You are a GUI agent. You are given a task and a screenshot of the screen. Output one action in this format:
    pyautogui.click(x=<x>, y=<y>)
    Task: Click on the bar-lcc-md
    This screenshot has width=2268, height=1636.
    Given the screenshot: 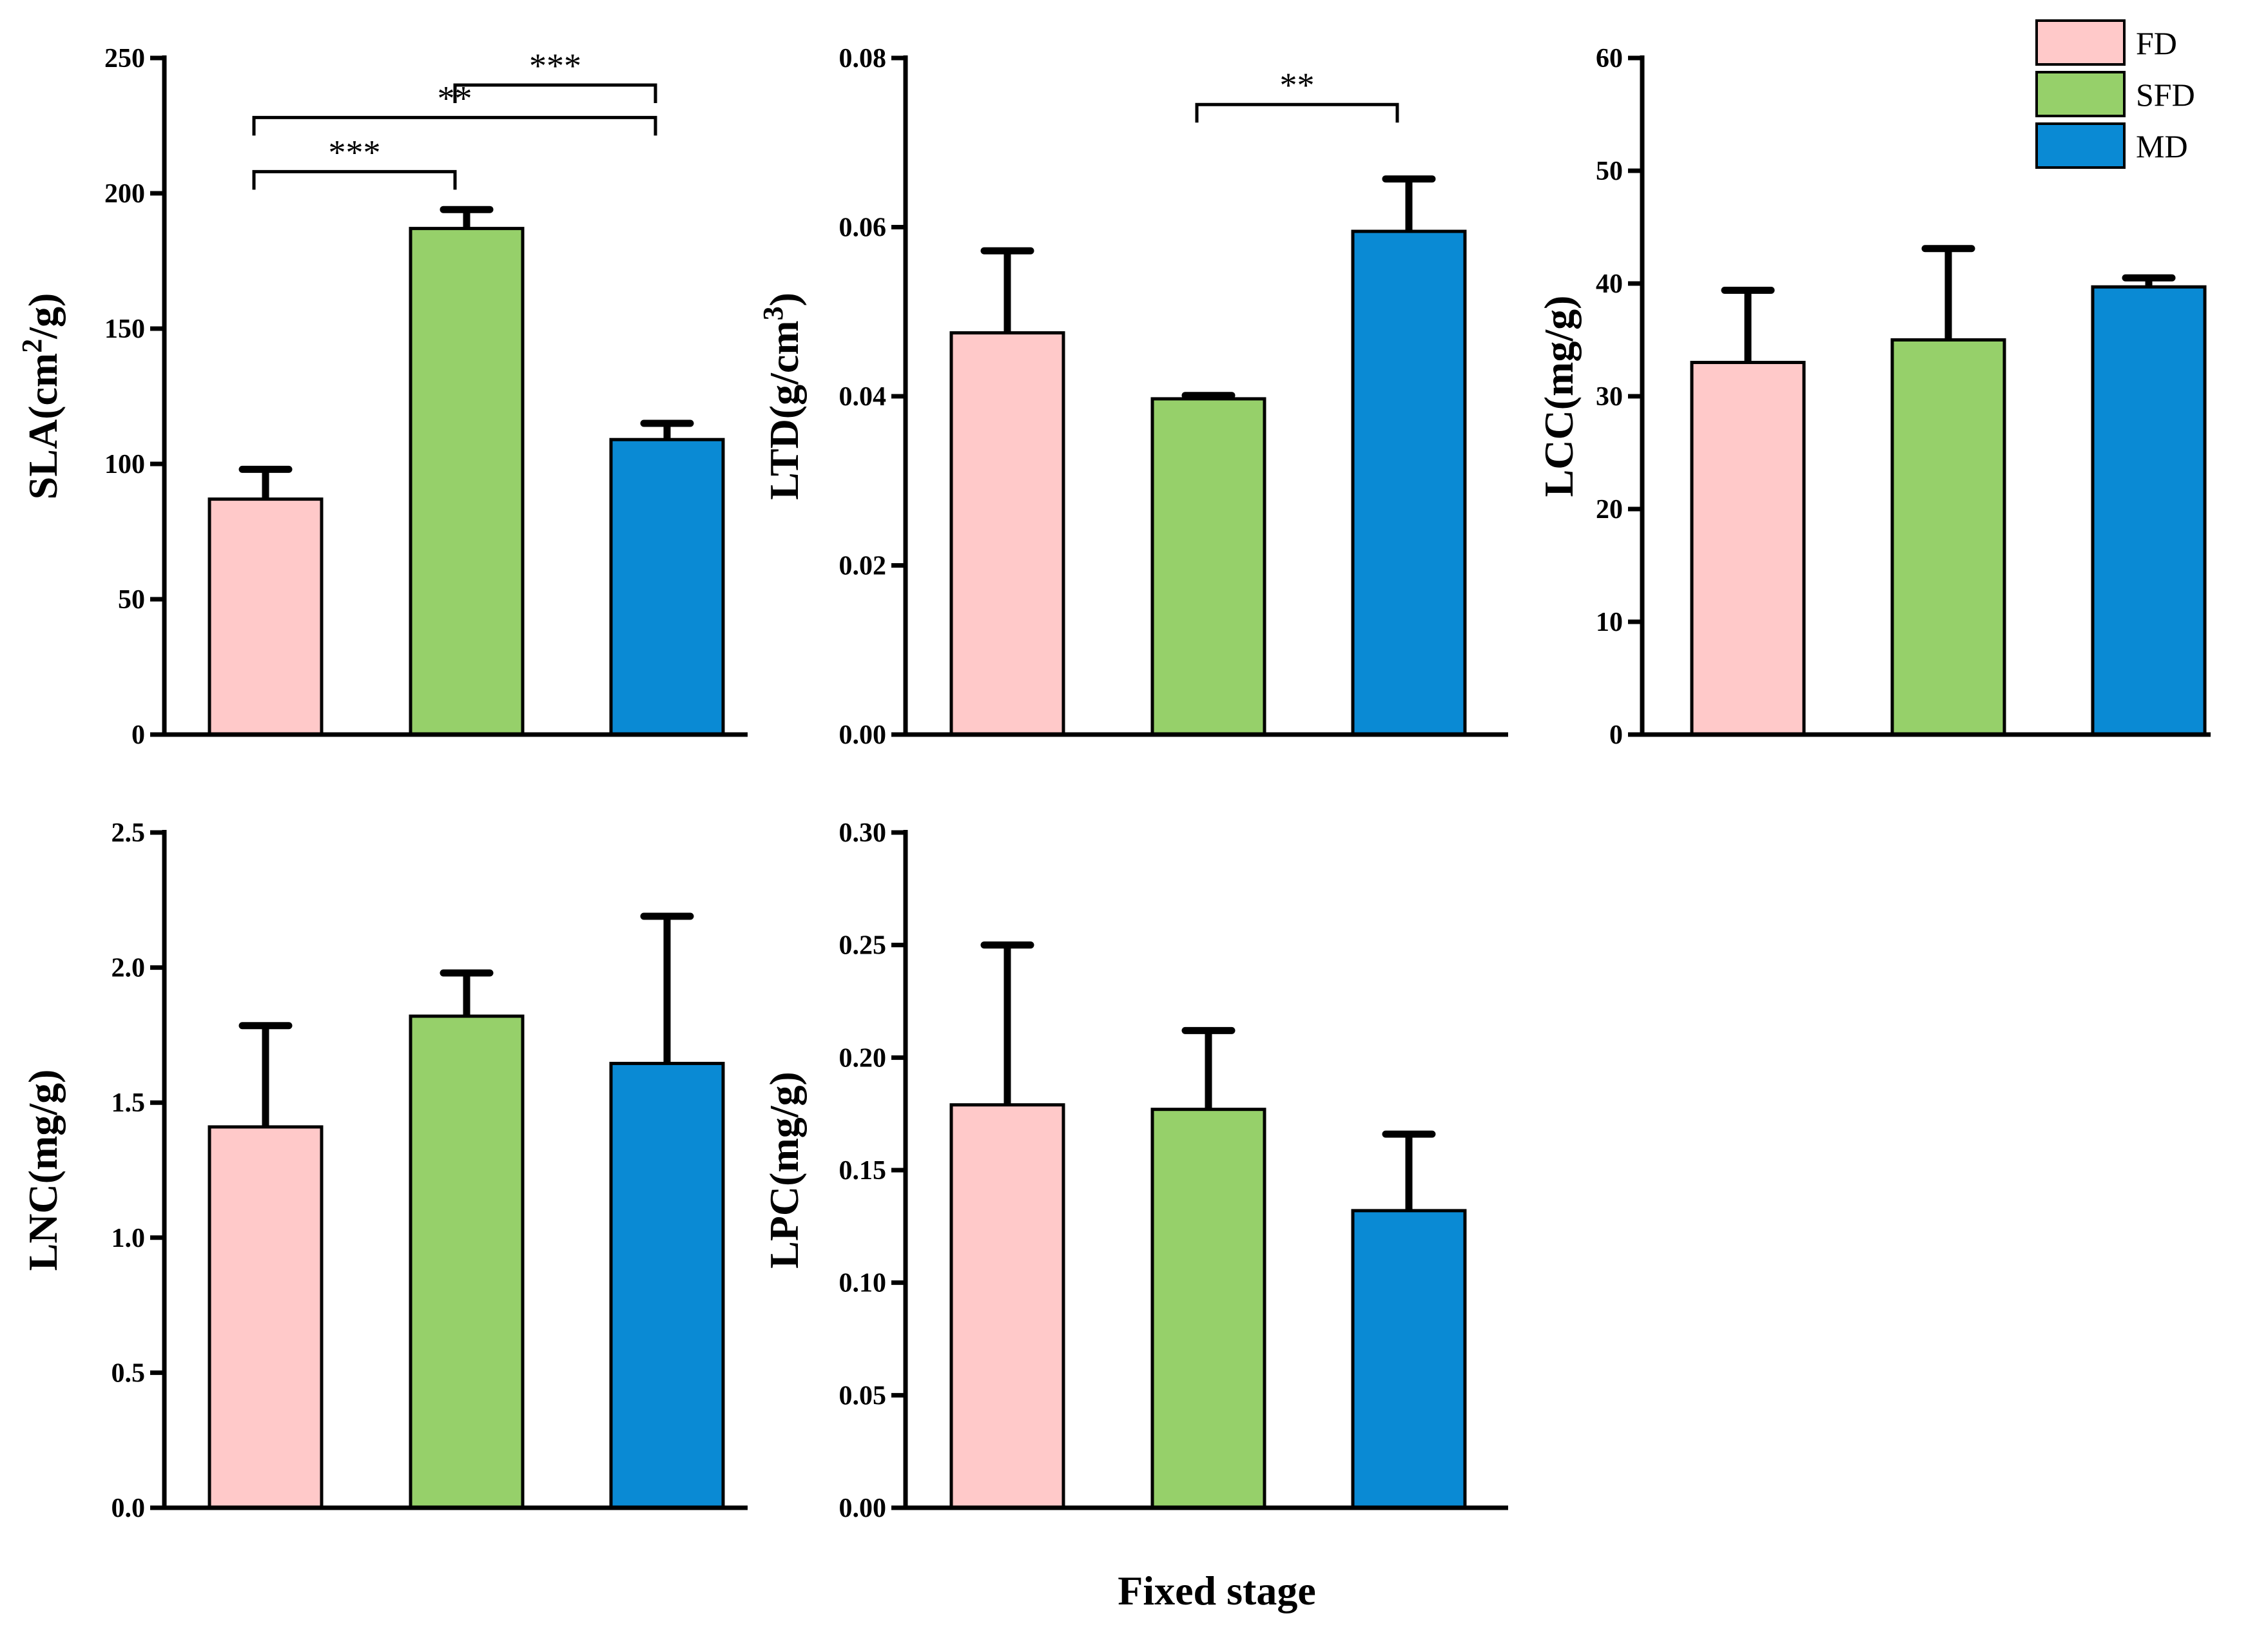 What is the action you would take?
    pyautogui.click(x=2149, y=510)
    